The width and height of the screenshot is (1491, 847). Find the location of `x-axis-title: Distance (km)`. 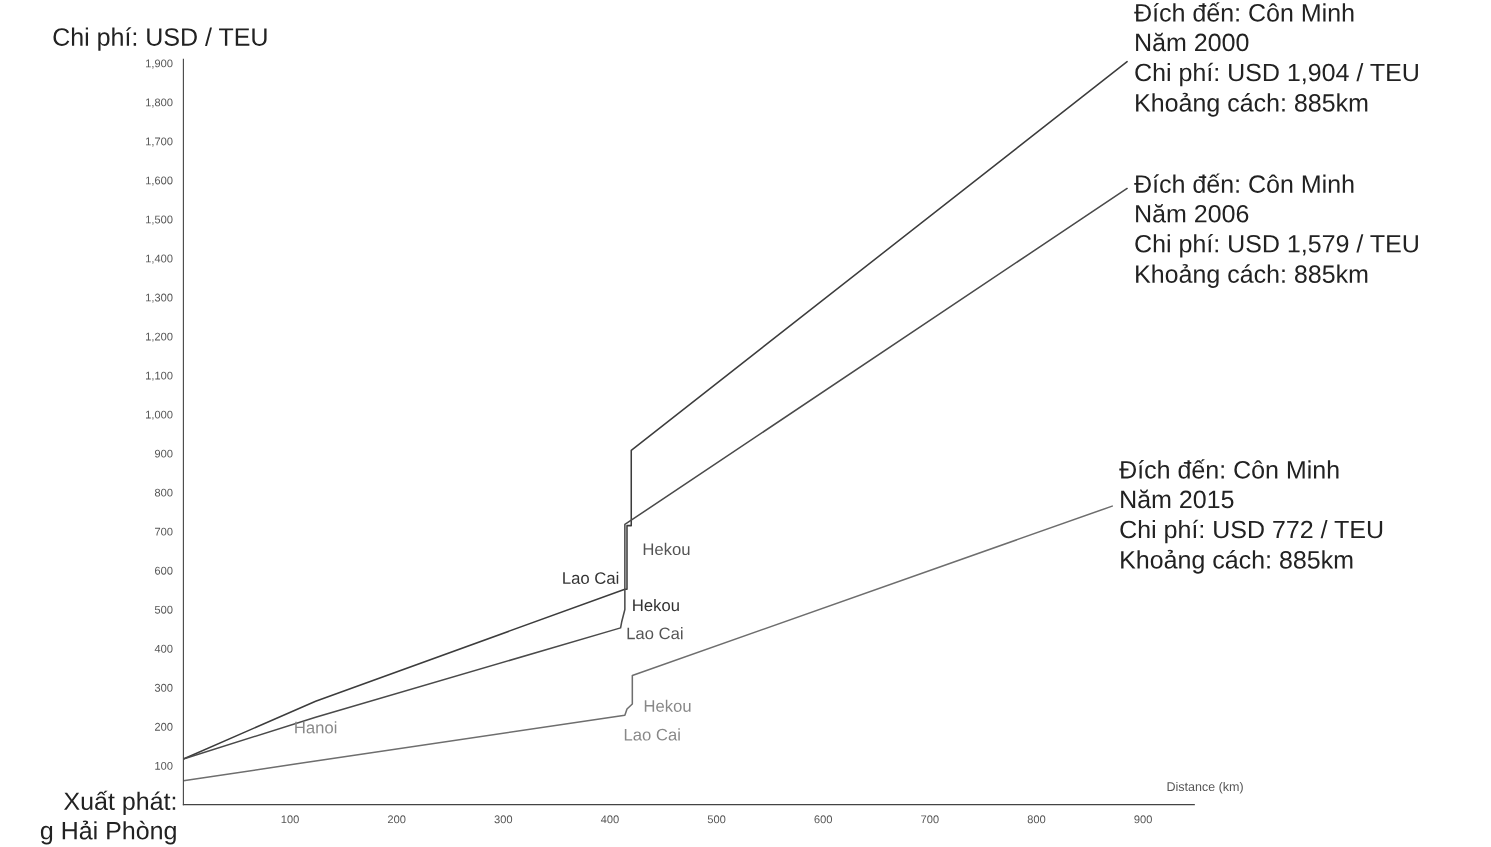

x-axis-title: Distance (km) is located at coordinates (1205, 787).